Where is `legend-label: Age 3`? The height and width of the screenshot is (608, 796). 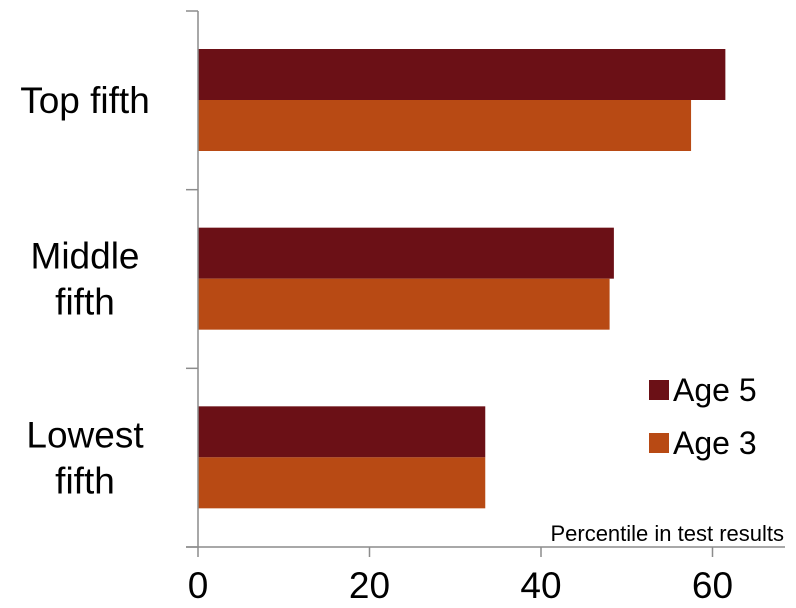
legend-label: Age 3 is located at coordinates (715, 443).